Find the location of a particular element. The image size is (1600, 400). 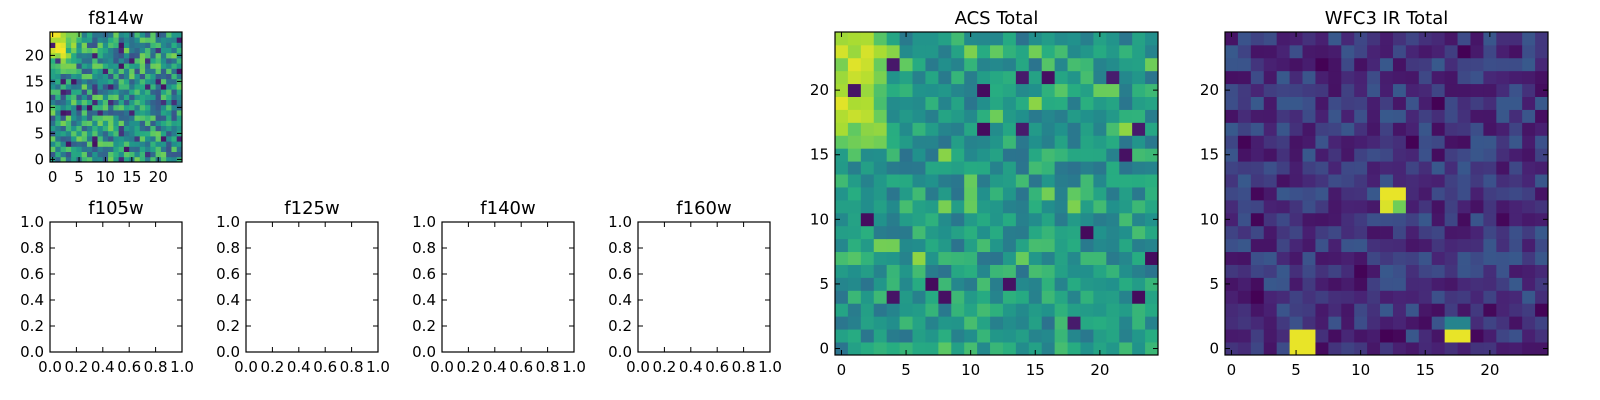

f125w-ytick-label: 0.8 is located at coordinates (228, 248).